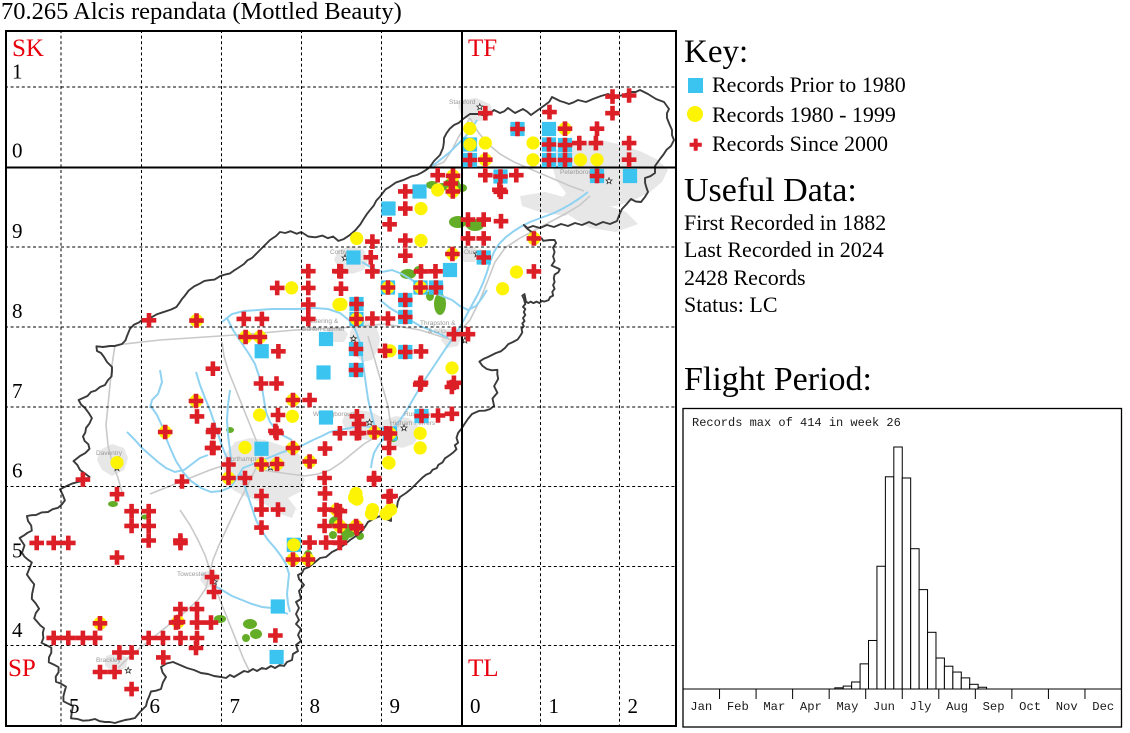 This screenshot has width=1130, height=733. I want to click on svg-text: Towcester, so click(192, 574).